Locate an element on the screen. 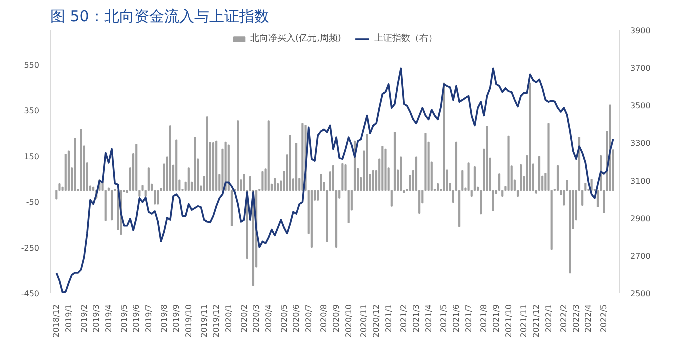 This screenshot has width=679, height=349. x-tick-label: 2021/10 is located at coordinates (509, 321).